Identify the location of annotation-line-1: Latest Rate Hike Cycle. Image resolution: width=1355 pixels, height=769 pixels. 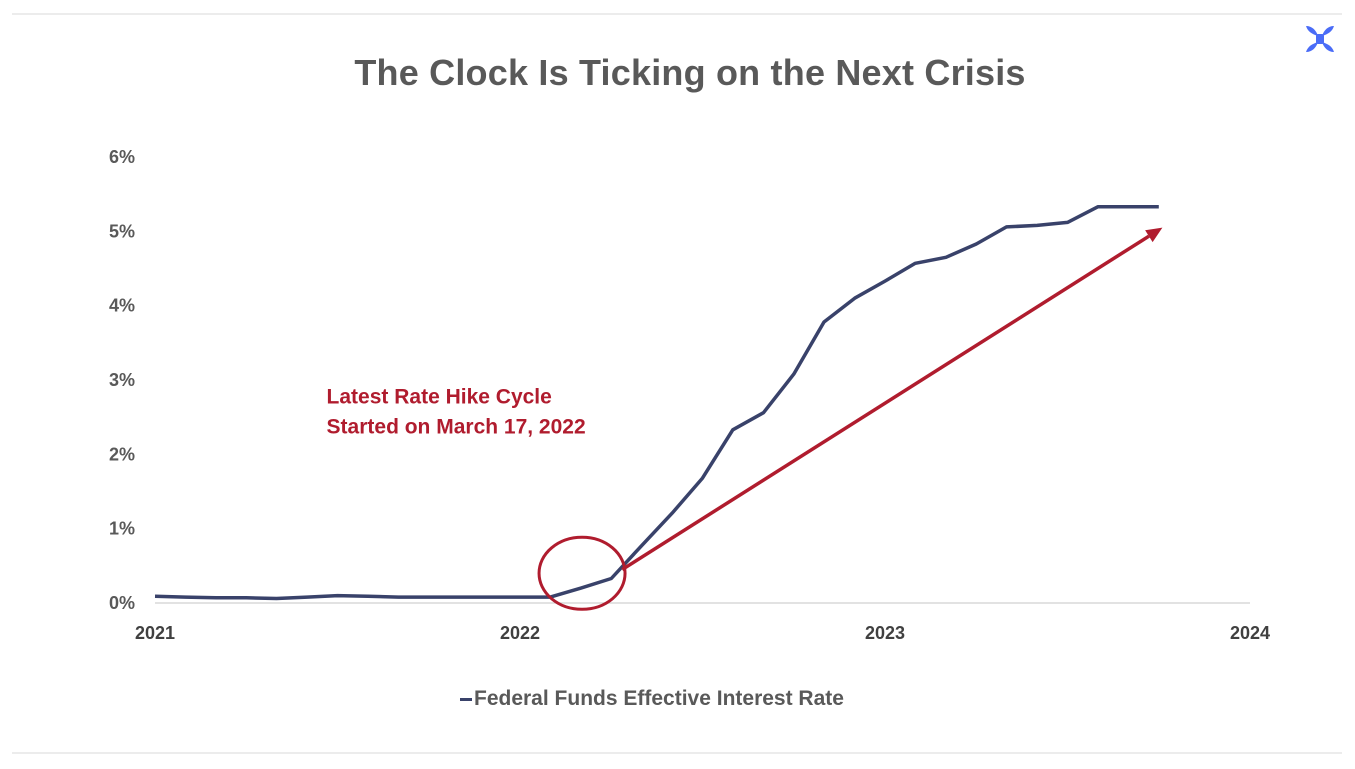
(439, 397).